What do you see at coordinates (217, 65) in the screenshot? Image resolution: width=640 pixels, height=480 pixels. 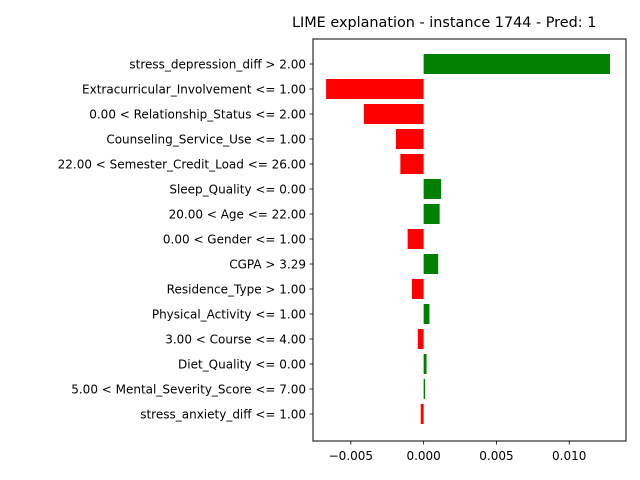 I see `y-tick-label: stress_depression_diff > 2.00` at bounding box center [217, 65].